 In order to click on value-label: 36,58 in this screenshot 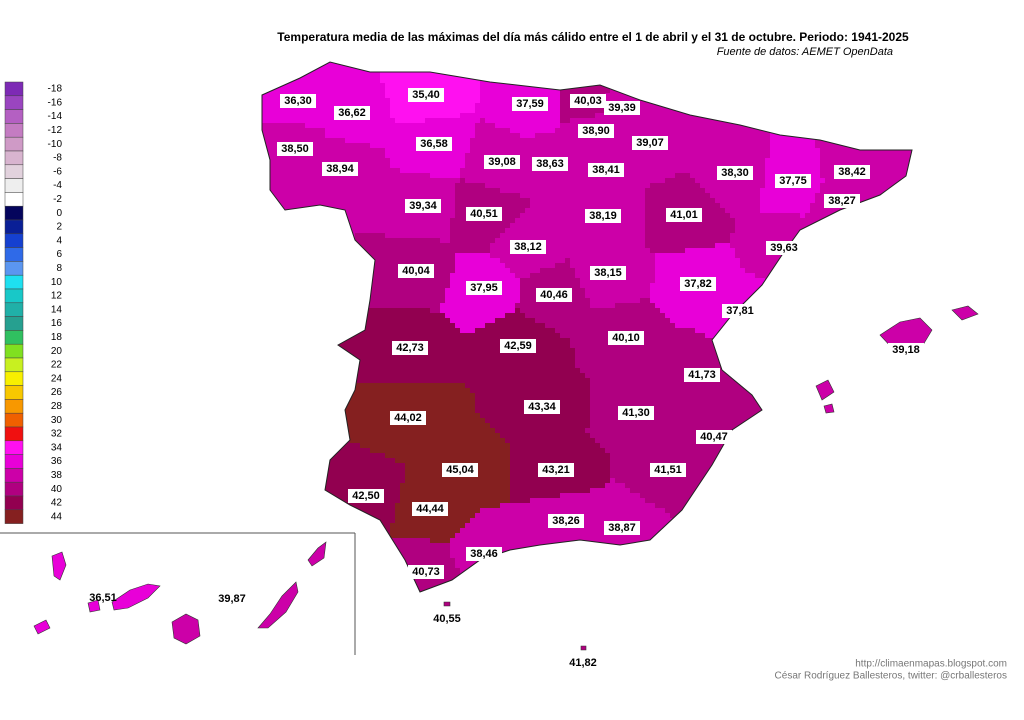, I will do `click(434, 144)`.